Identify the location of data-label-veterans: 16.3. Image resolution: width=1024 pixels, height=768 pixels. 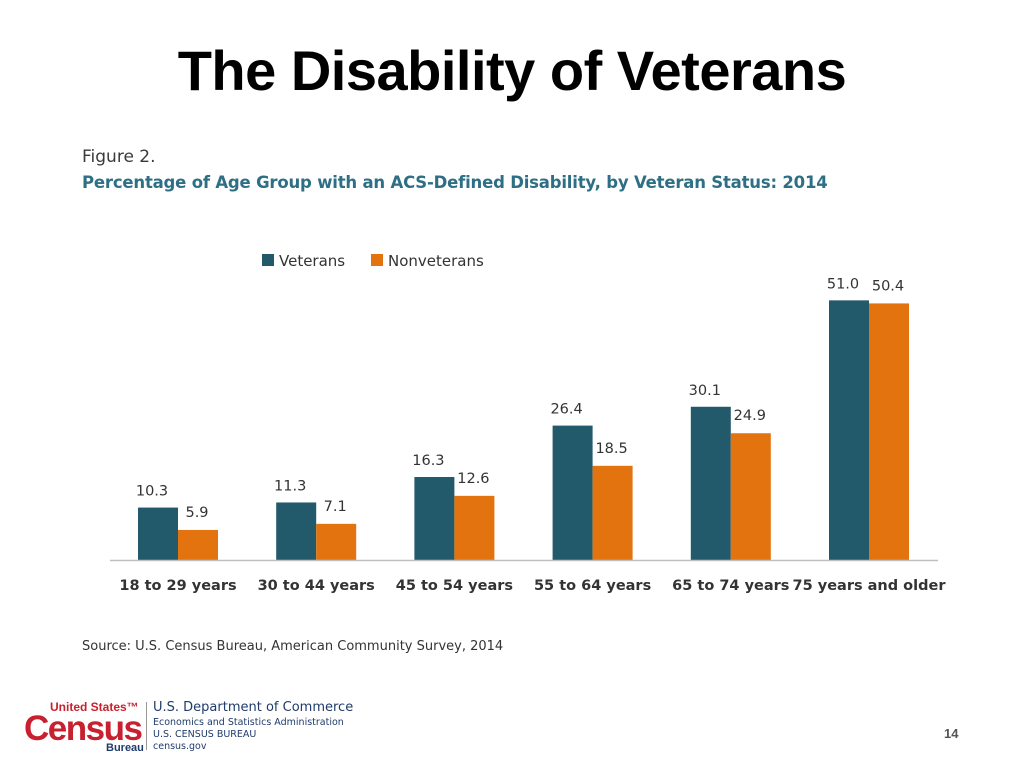
(428, 461).